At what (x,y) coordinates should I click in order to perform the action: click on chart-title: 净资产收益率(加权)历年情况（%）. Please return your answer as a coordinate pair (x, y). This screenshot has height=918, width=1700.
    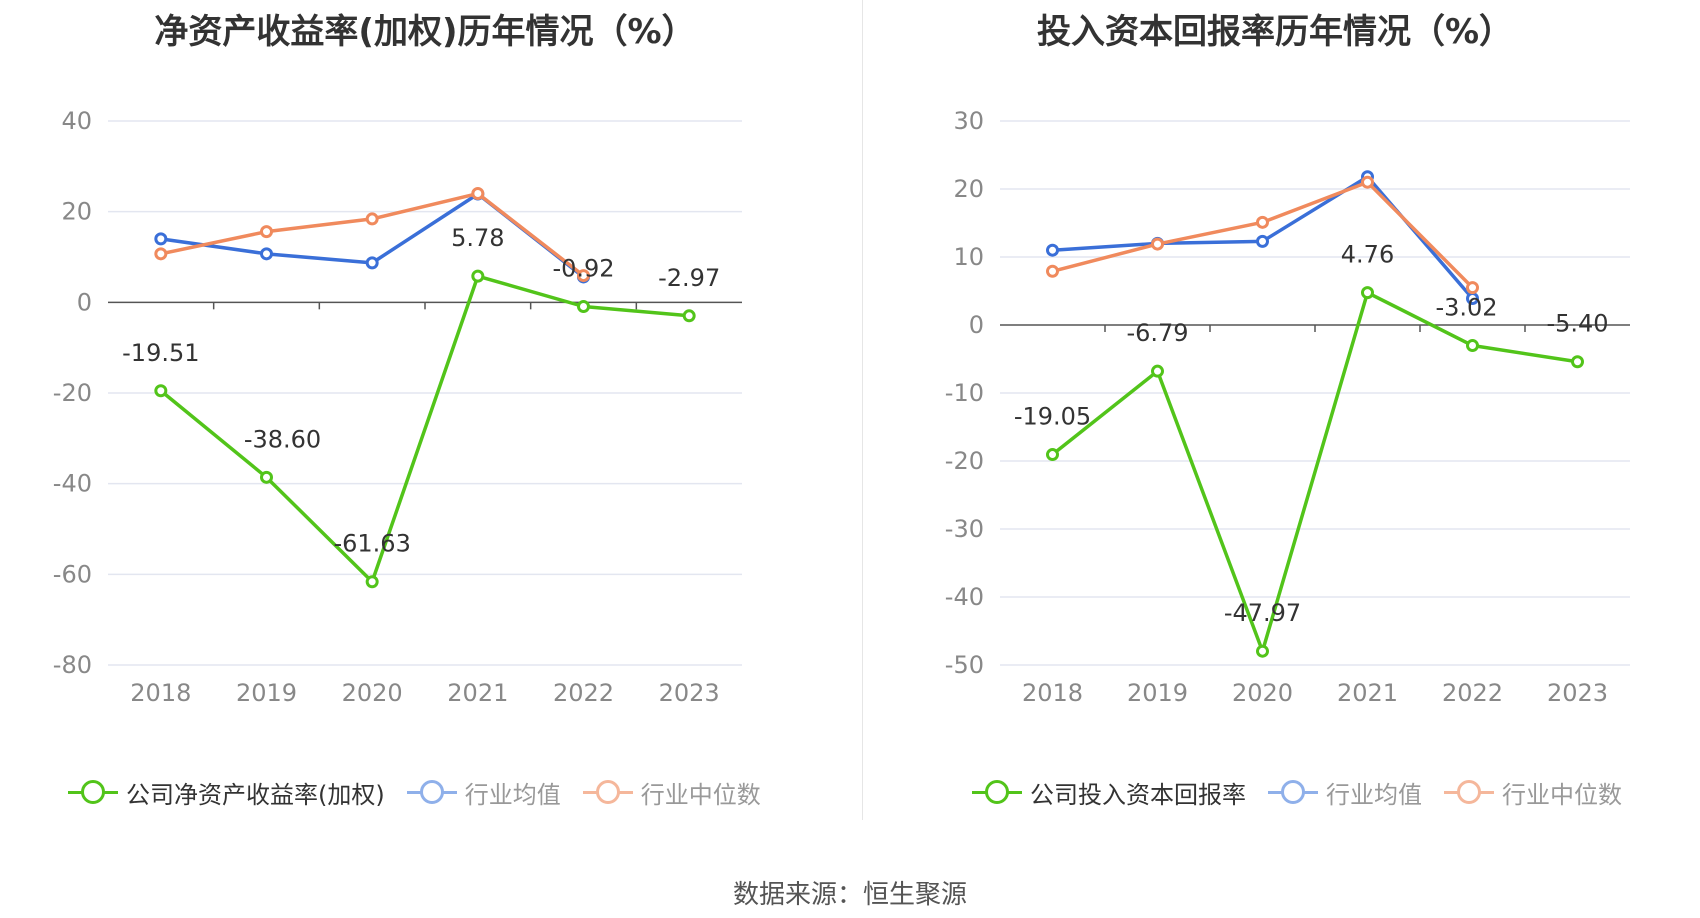
    Looking at the image, I should click on (425, 32).